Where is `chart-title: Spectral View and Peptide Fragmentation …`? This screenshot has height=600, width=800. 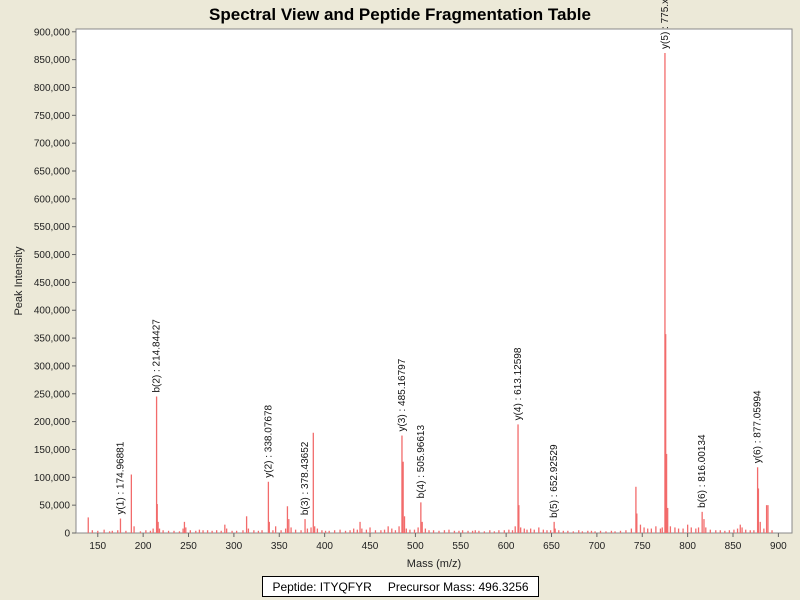
chart-title: Spectral View and Peptide Fragmentation … is located at coordinates (400, 14).